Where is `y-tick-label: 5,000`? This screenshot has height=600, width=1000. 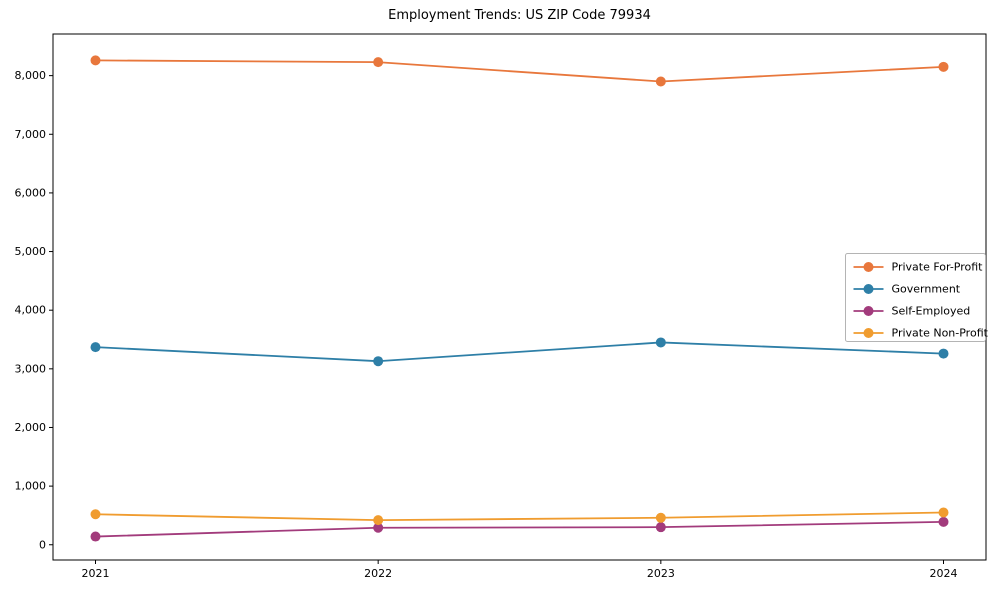
y-tick-label: 5,000 is located at coordinates (31, 251).